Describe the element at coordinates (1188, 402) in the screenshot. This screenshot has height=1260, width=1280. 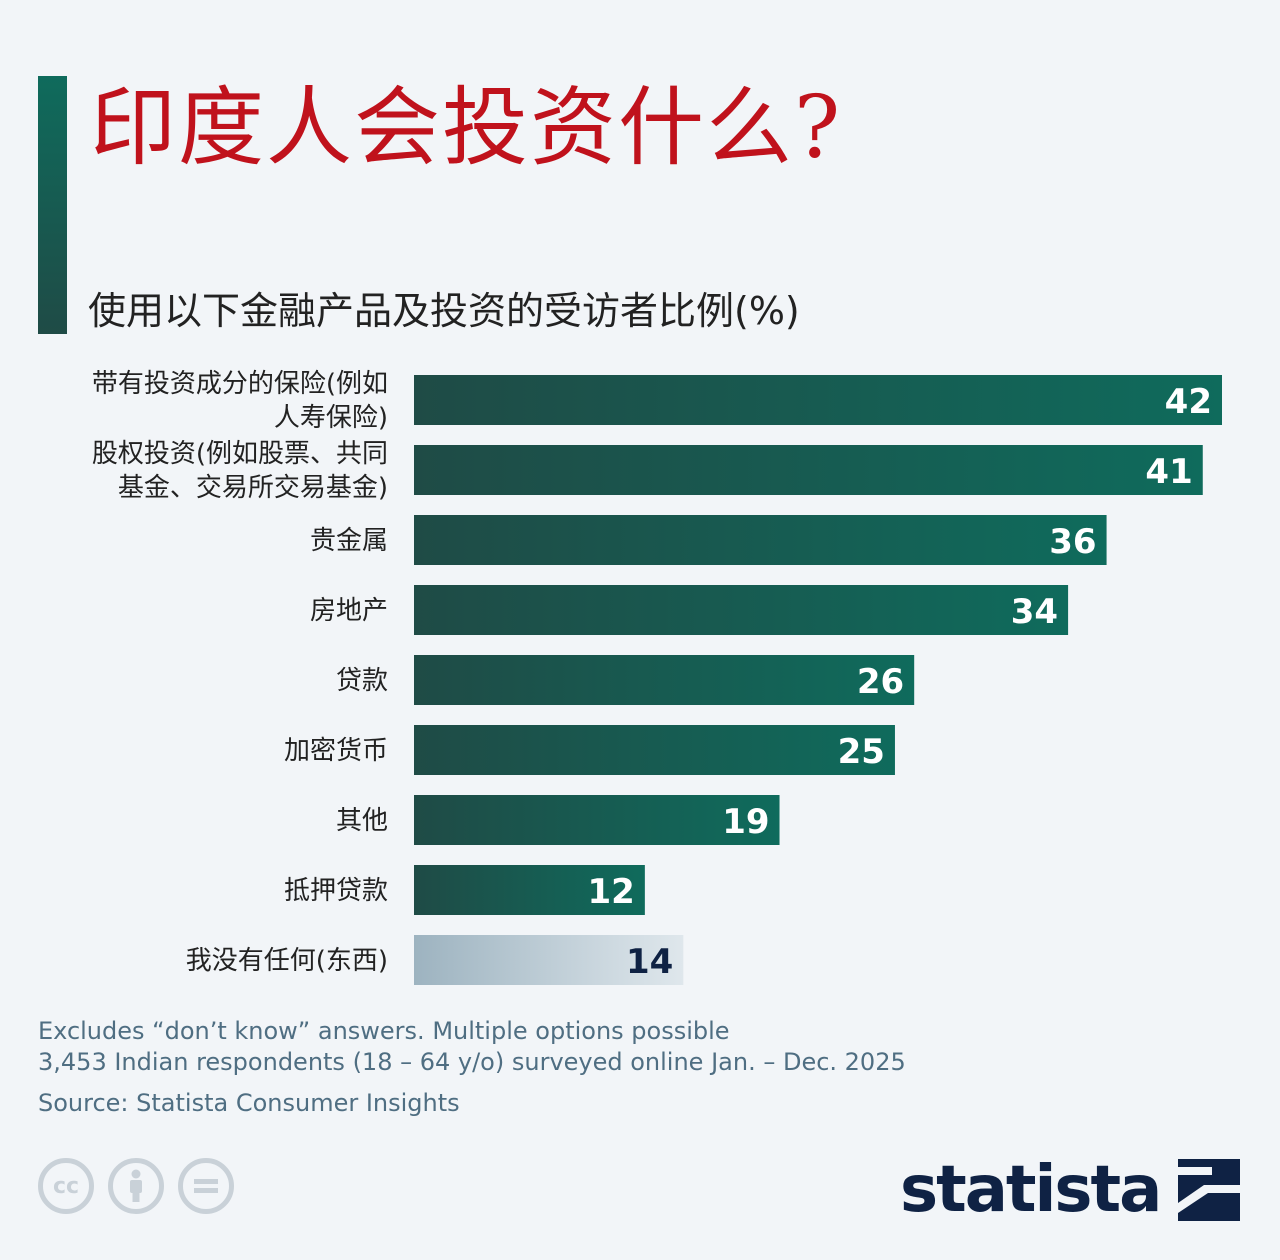
I see `bar-value-label-1: 42` at that location.